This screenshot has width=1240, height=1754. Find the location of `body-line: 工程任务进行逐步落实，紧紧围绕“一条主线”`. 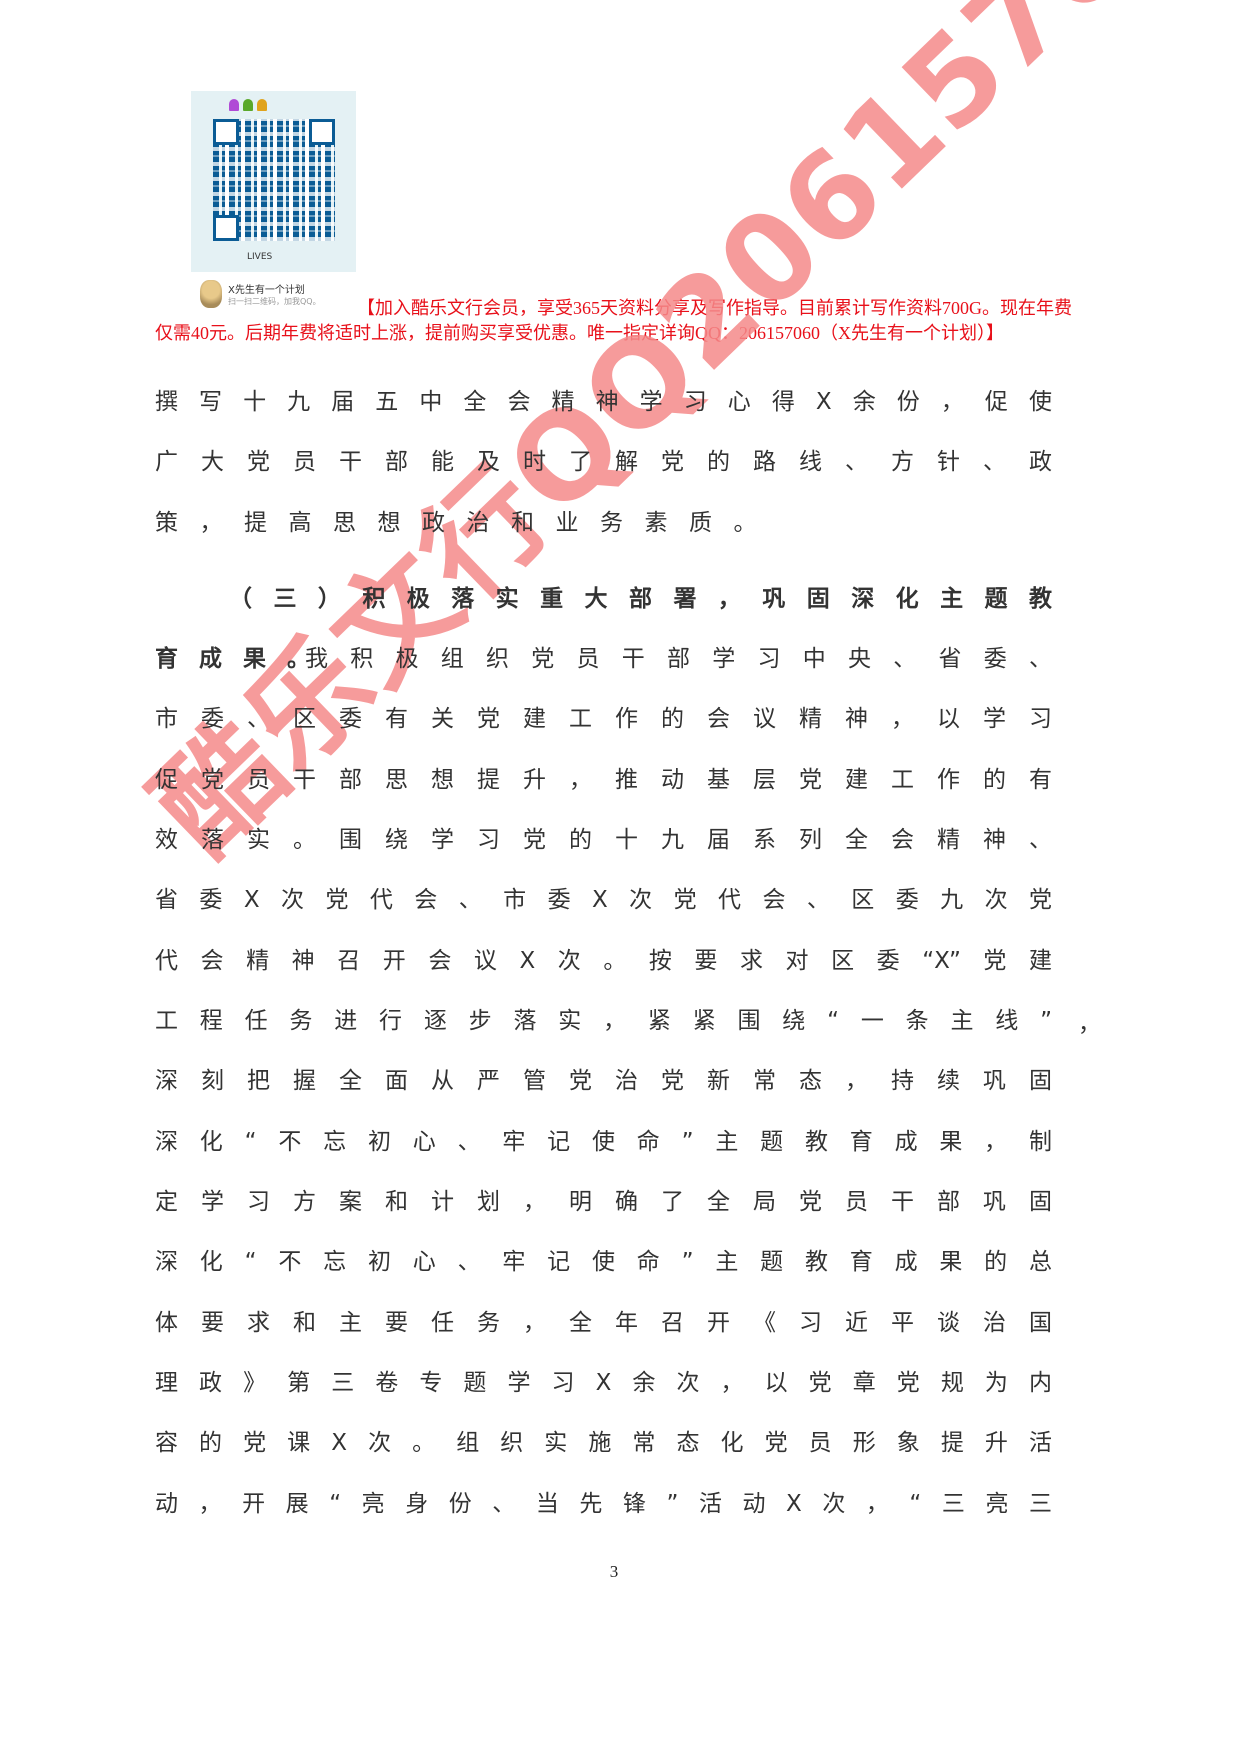

body-line: 工程任务进行逐步落实，紧紧围绕“一条主线” is located at coordinates (603, 1021).